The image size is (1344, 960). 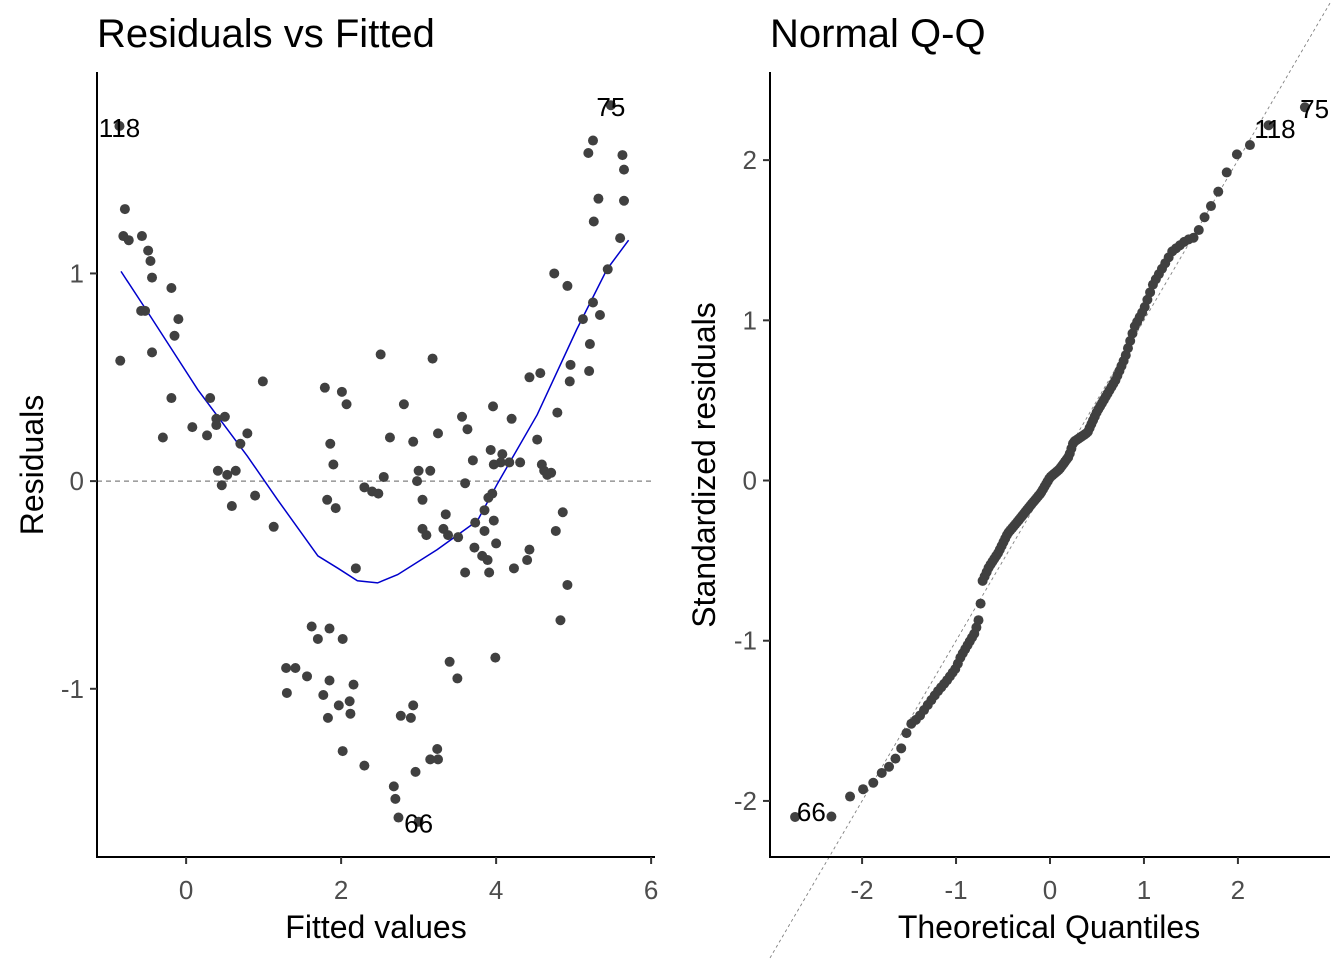 I want to click on y-tick-label: -1, so click(x=72, y=689).